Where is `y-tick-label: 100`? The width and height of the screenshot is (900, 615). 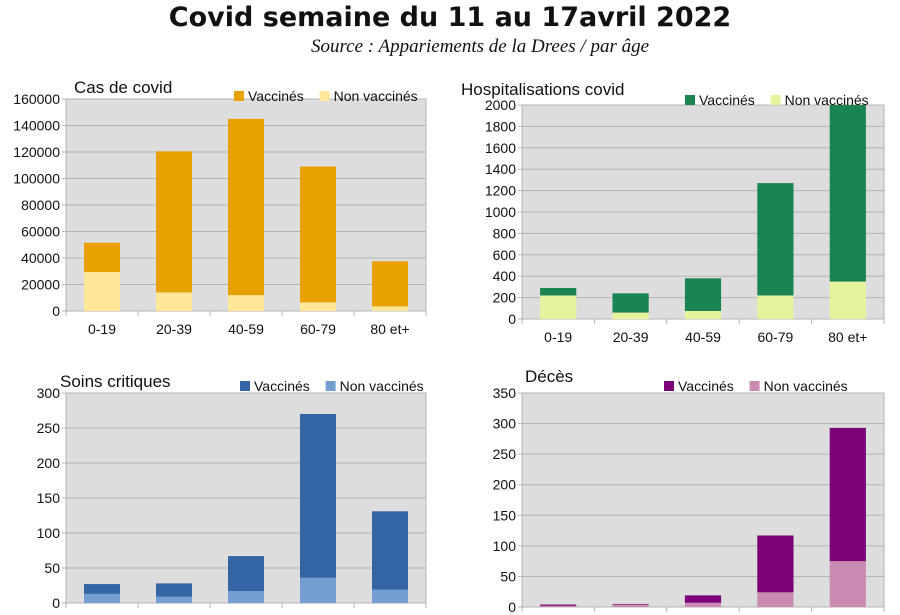
y-tick-label: 100 is located at coordinates (49, 533).